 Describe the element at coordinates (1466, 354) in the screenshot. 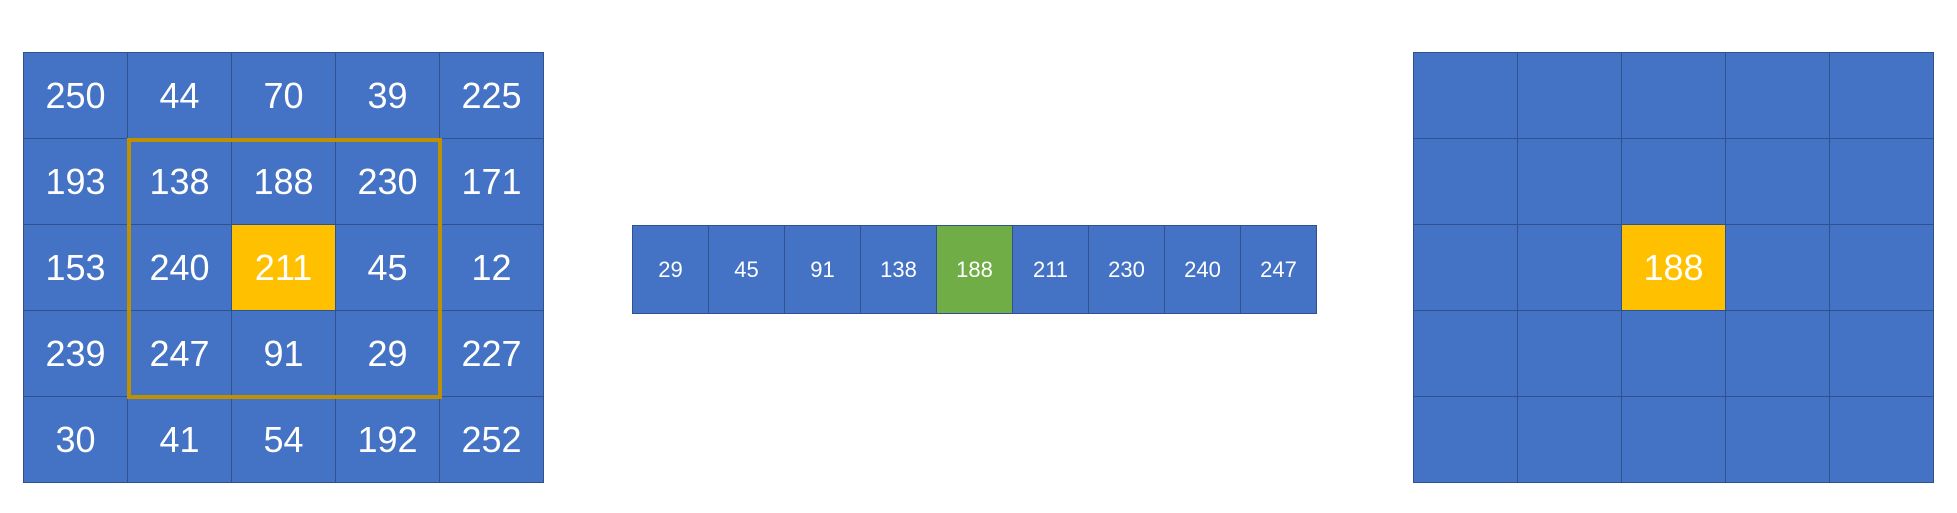

I see `output-cell-r3-c0` at that location.